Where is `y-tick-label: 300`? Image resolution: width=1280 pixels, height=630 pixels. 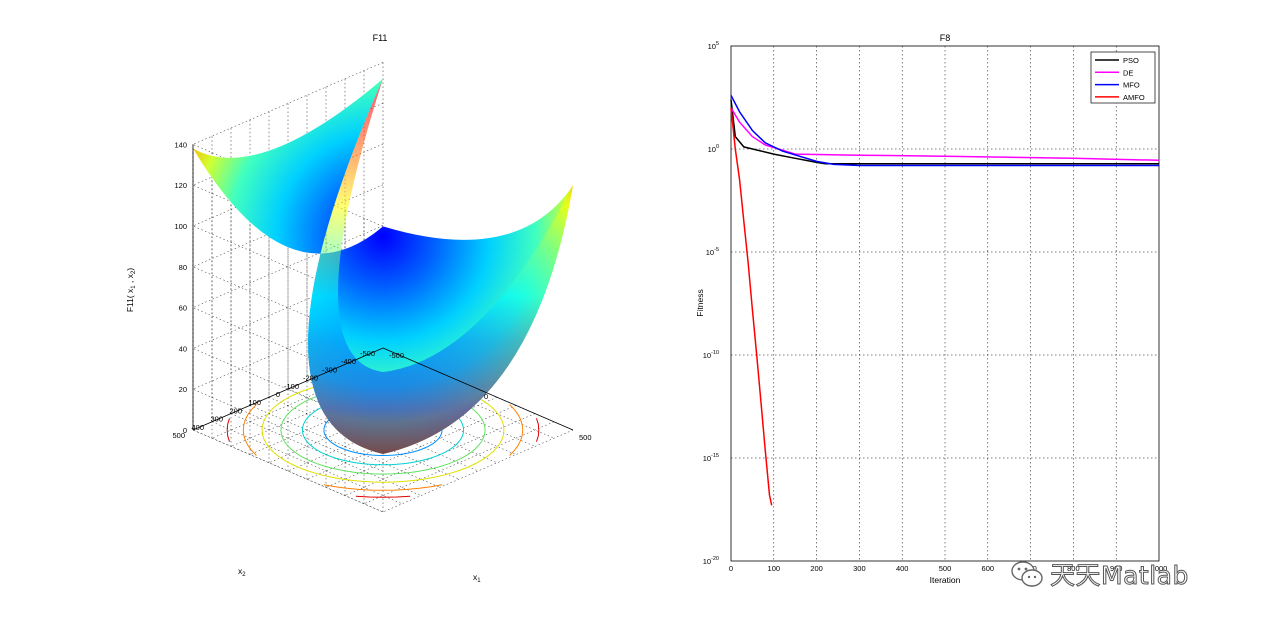
y-tick-label: 300 is located at coordinates (216, 419).